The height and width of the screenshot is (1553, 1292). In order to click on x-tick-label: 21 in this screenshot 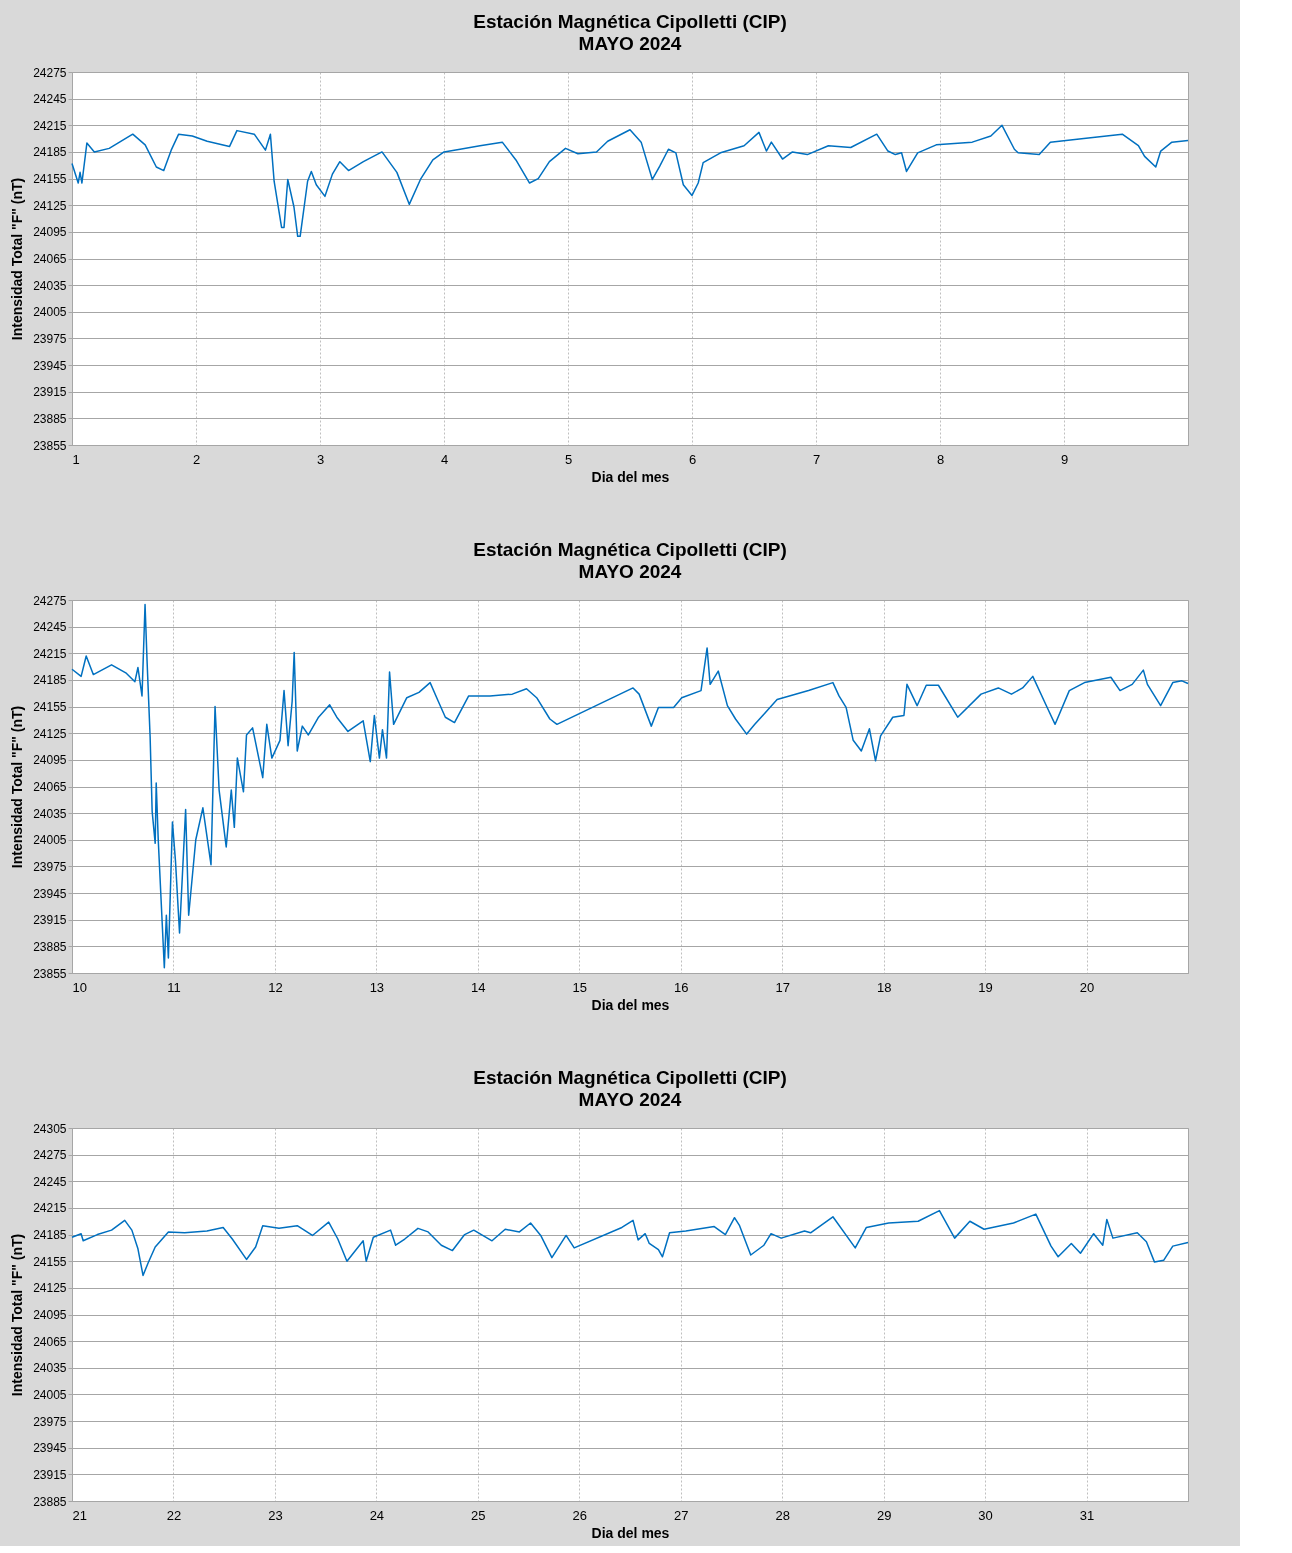, I will do `click(79, 1515)`.